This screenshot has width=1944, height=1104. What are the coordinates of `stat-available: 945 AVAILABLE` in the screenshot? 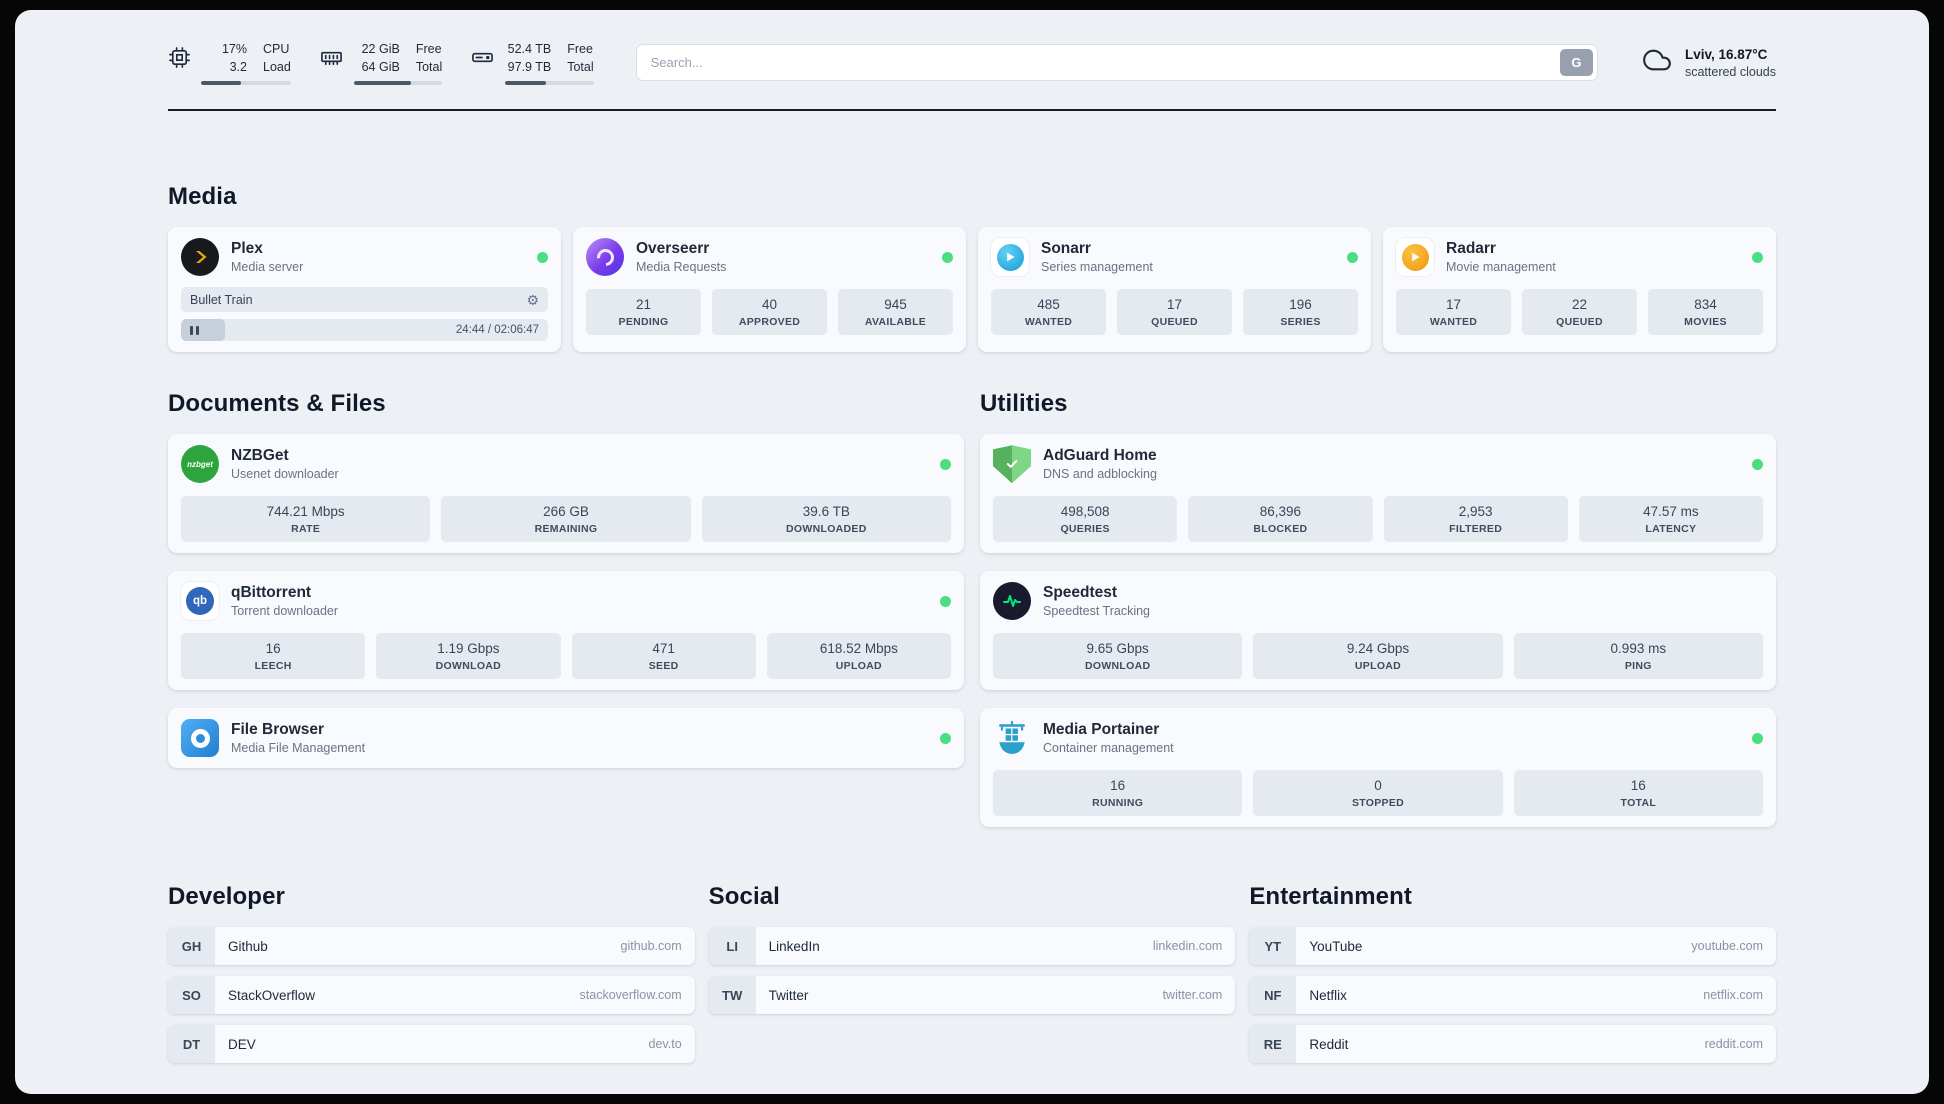 It's located at (895, 312).